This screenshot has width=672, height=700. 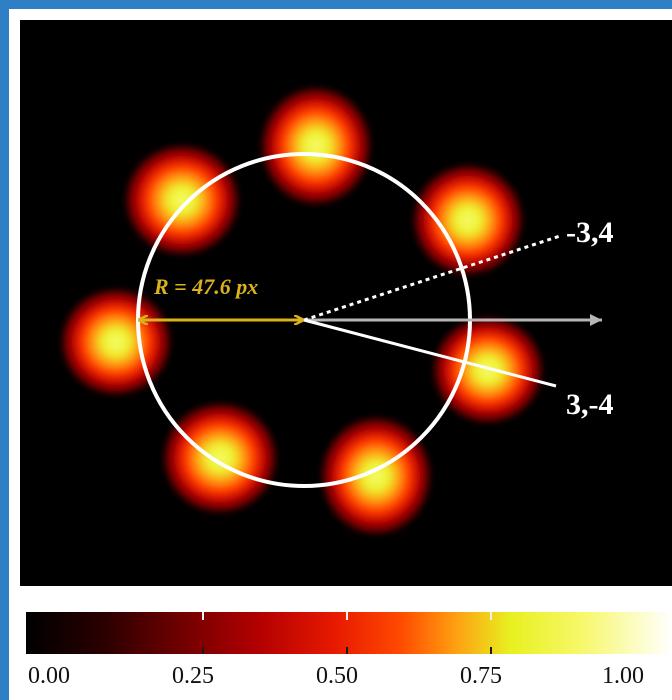 What do you see at coordinates (116, 342) in the screenshot?
I see `spot-left` at bounding box center [116, 342].